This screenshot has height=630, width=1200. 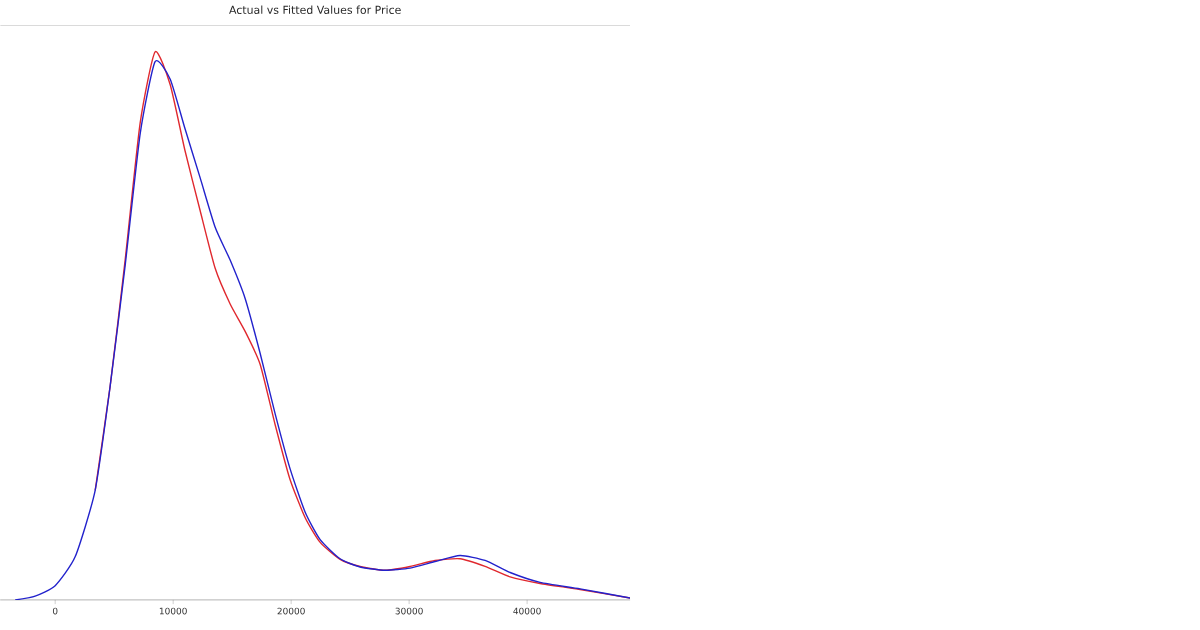 What do you see at coordinates (409, 611) in the screenshot?
I see `x-tick-label: 30000` at bounding box center [409, 611].